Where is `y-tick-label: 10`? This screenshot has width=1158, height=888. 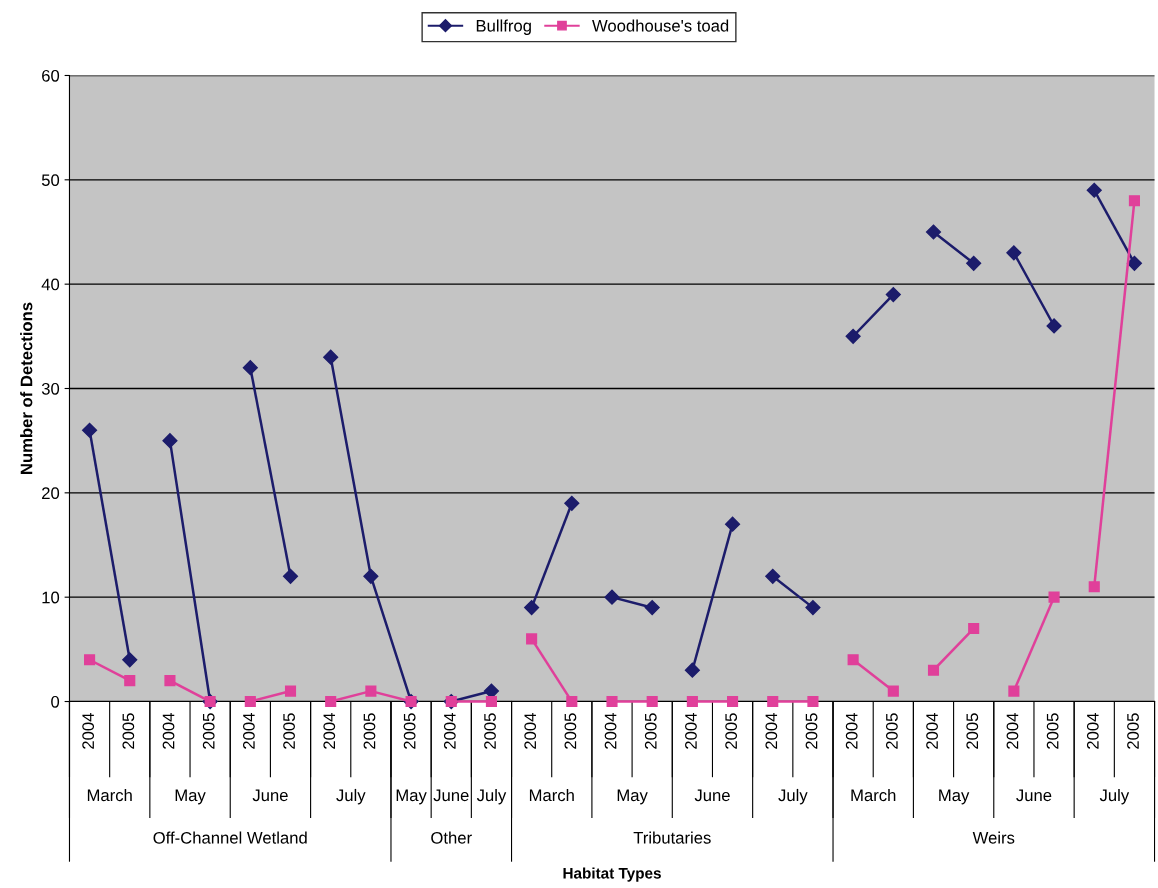 y-tick-label: 10 is located at coordinates (51, 597).